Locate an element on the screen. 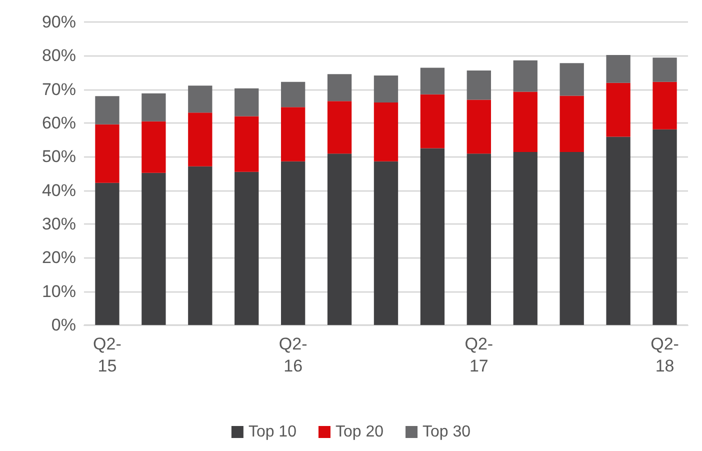  y-tick-label: 90% is located at coordinates (59, 22).